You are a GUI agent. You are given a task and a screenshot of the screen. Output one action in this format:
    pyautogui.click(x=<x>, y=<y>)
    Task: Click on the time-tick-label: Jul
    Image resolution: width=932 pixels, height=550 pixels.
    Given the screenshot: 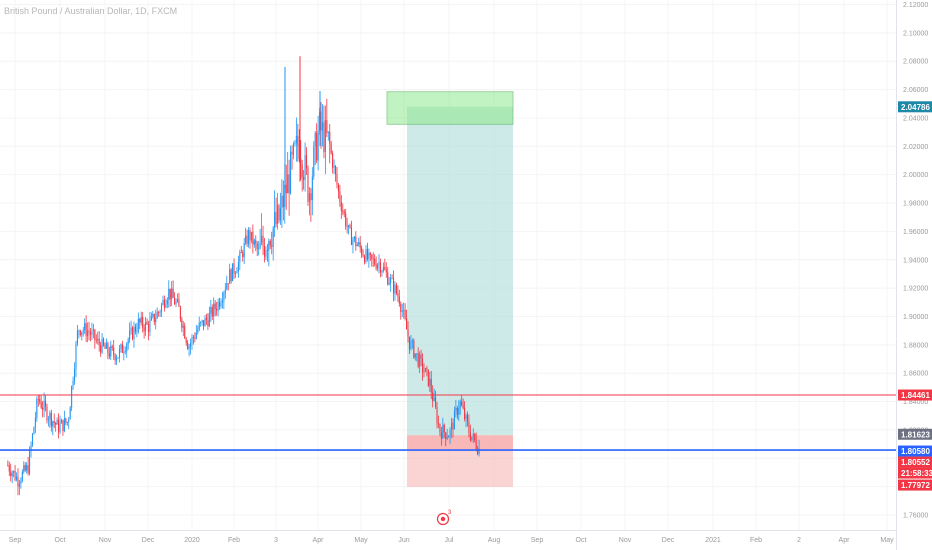 What is the action you would take?
    pyautogui.click(x=449, y=540)
    